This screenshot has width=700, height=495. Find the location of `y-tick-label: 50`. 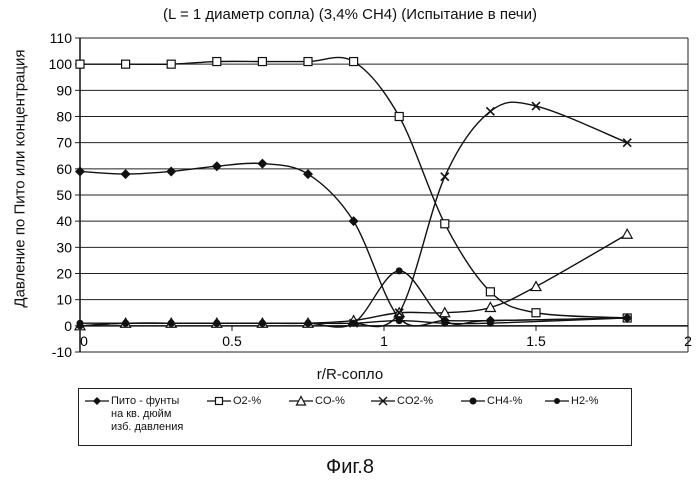

y-tick-label: 50 is located at coordinates (64, 195).